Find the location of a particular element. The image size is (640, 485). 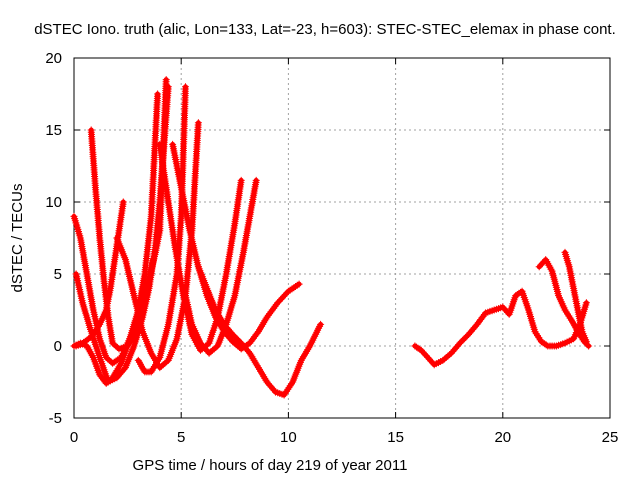

y-tick-label: 10 is located at coordinates (53, 202).